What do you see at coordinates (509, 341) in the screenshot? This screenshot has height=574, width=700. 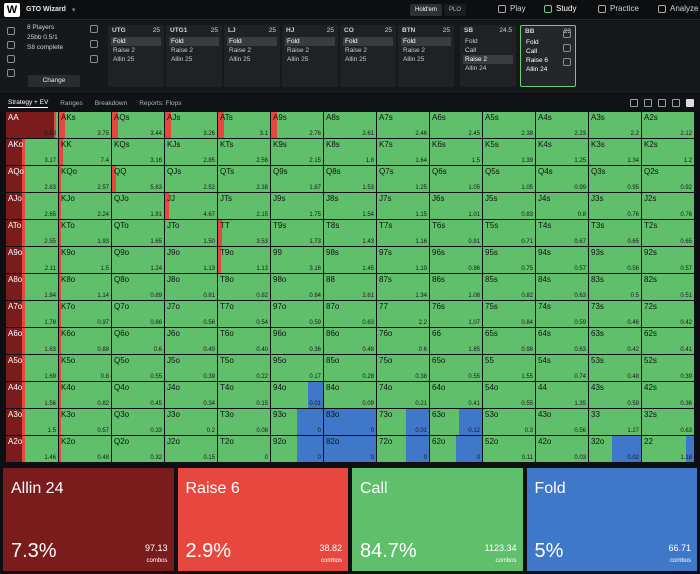 I see `hand-cell: 65s 0.98` at bounding box center [509, 341].